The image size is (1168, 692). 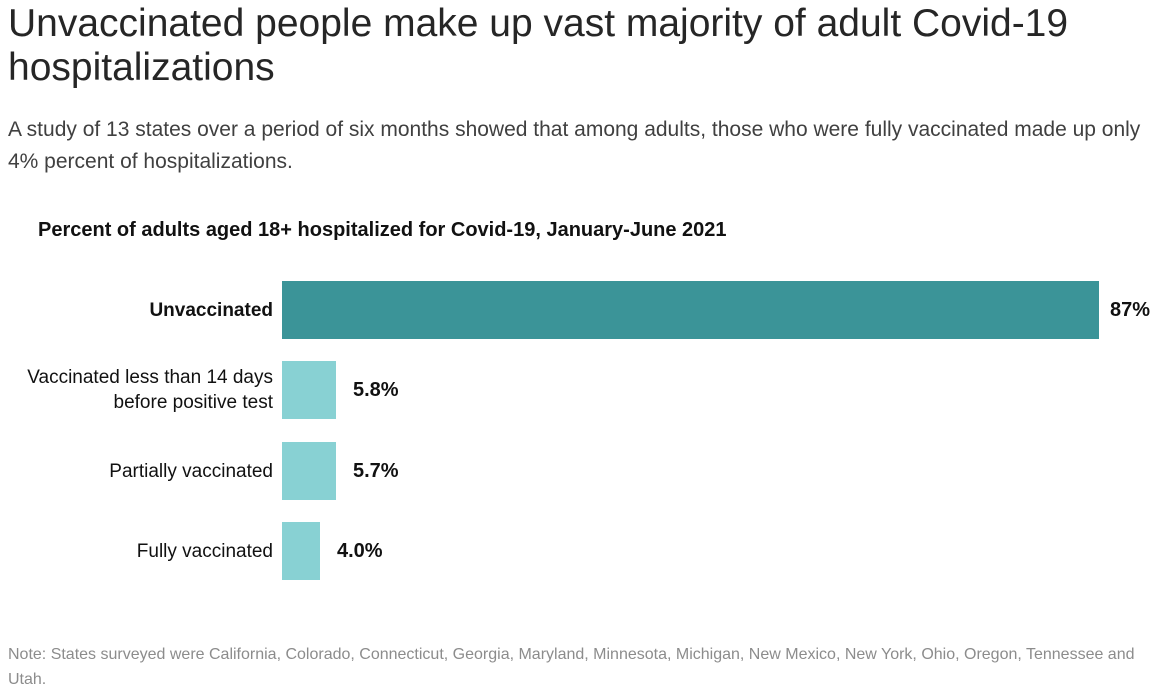 I want to click on category-label: Fully vaccinated, so click(x=204, y=551).